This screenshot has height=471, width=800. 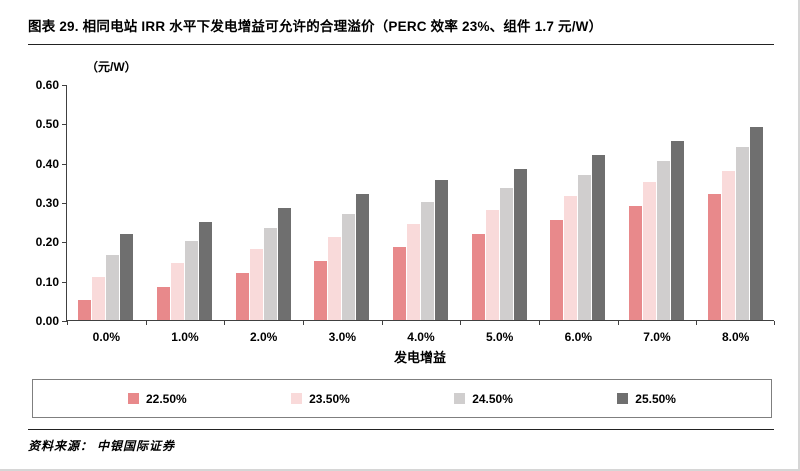 What do you see at coordinates (47, 203) in the screenshot?
I see `y-tick-label: 0.30` at bounding box center [47, 203].